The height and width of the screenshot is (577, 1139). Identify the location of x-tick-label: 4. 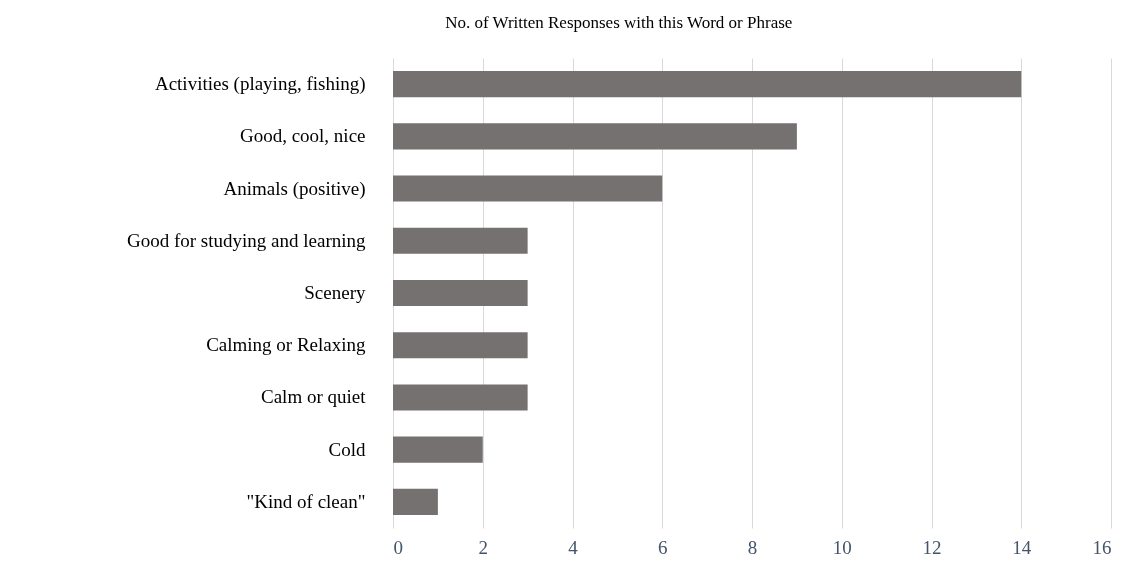
(573, 547).